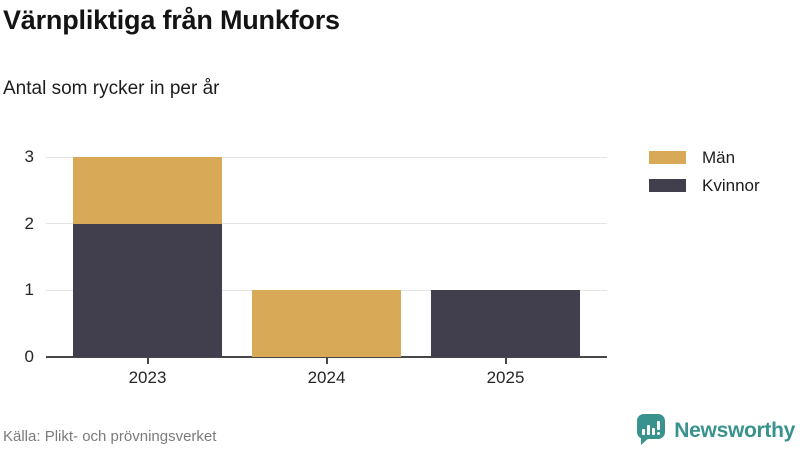 Image resolution: width=800 pixels, height=450 pixels. What do you see at coordinates (667, 157) in the screenshot?
I see `legend-swatch-man` at bounding box center [667, 157].